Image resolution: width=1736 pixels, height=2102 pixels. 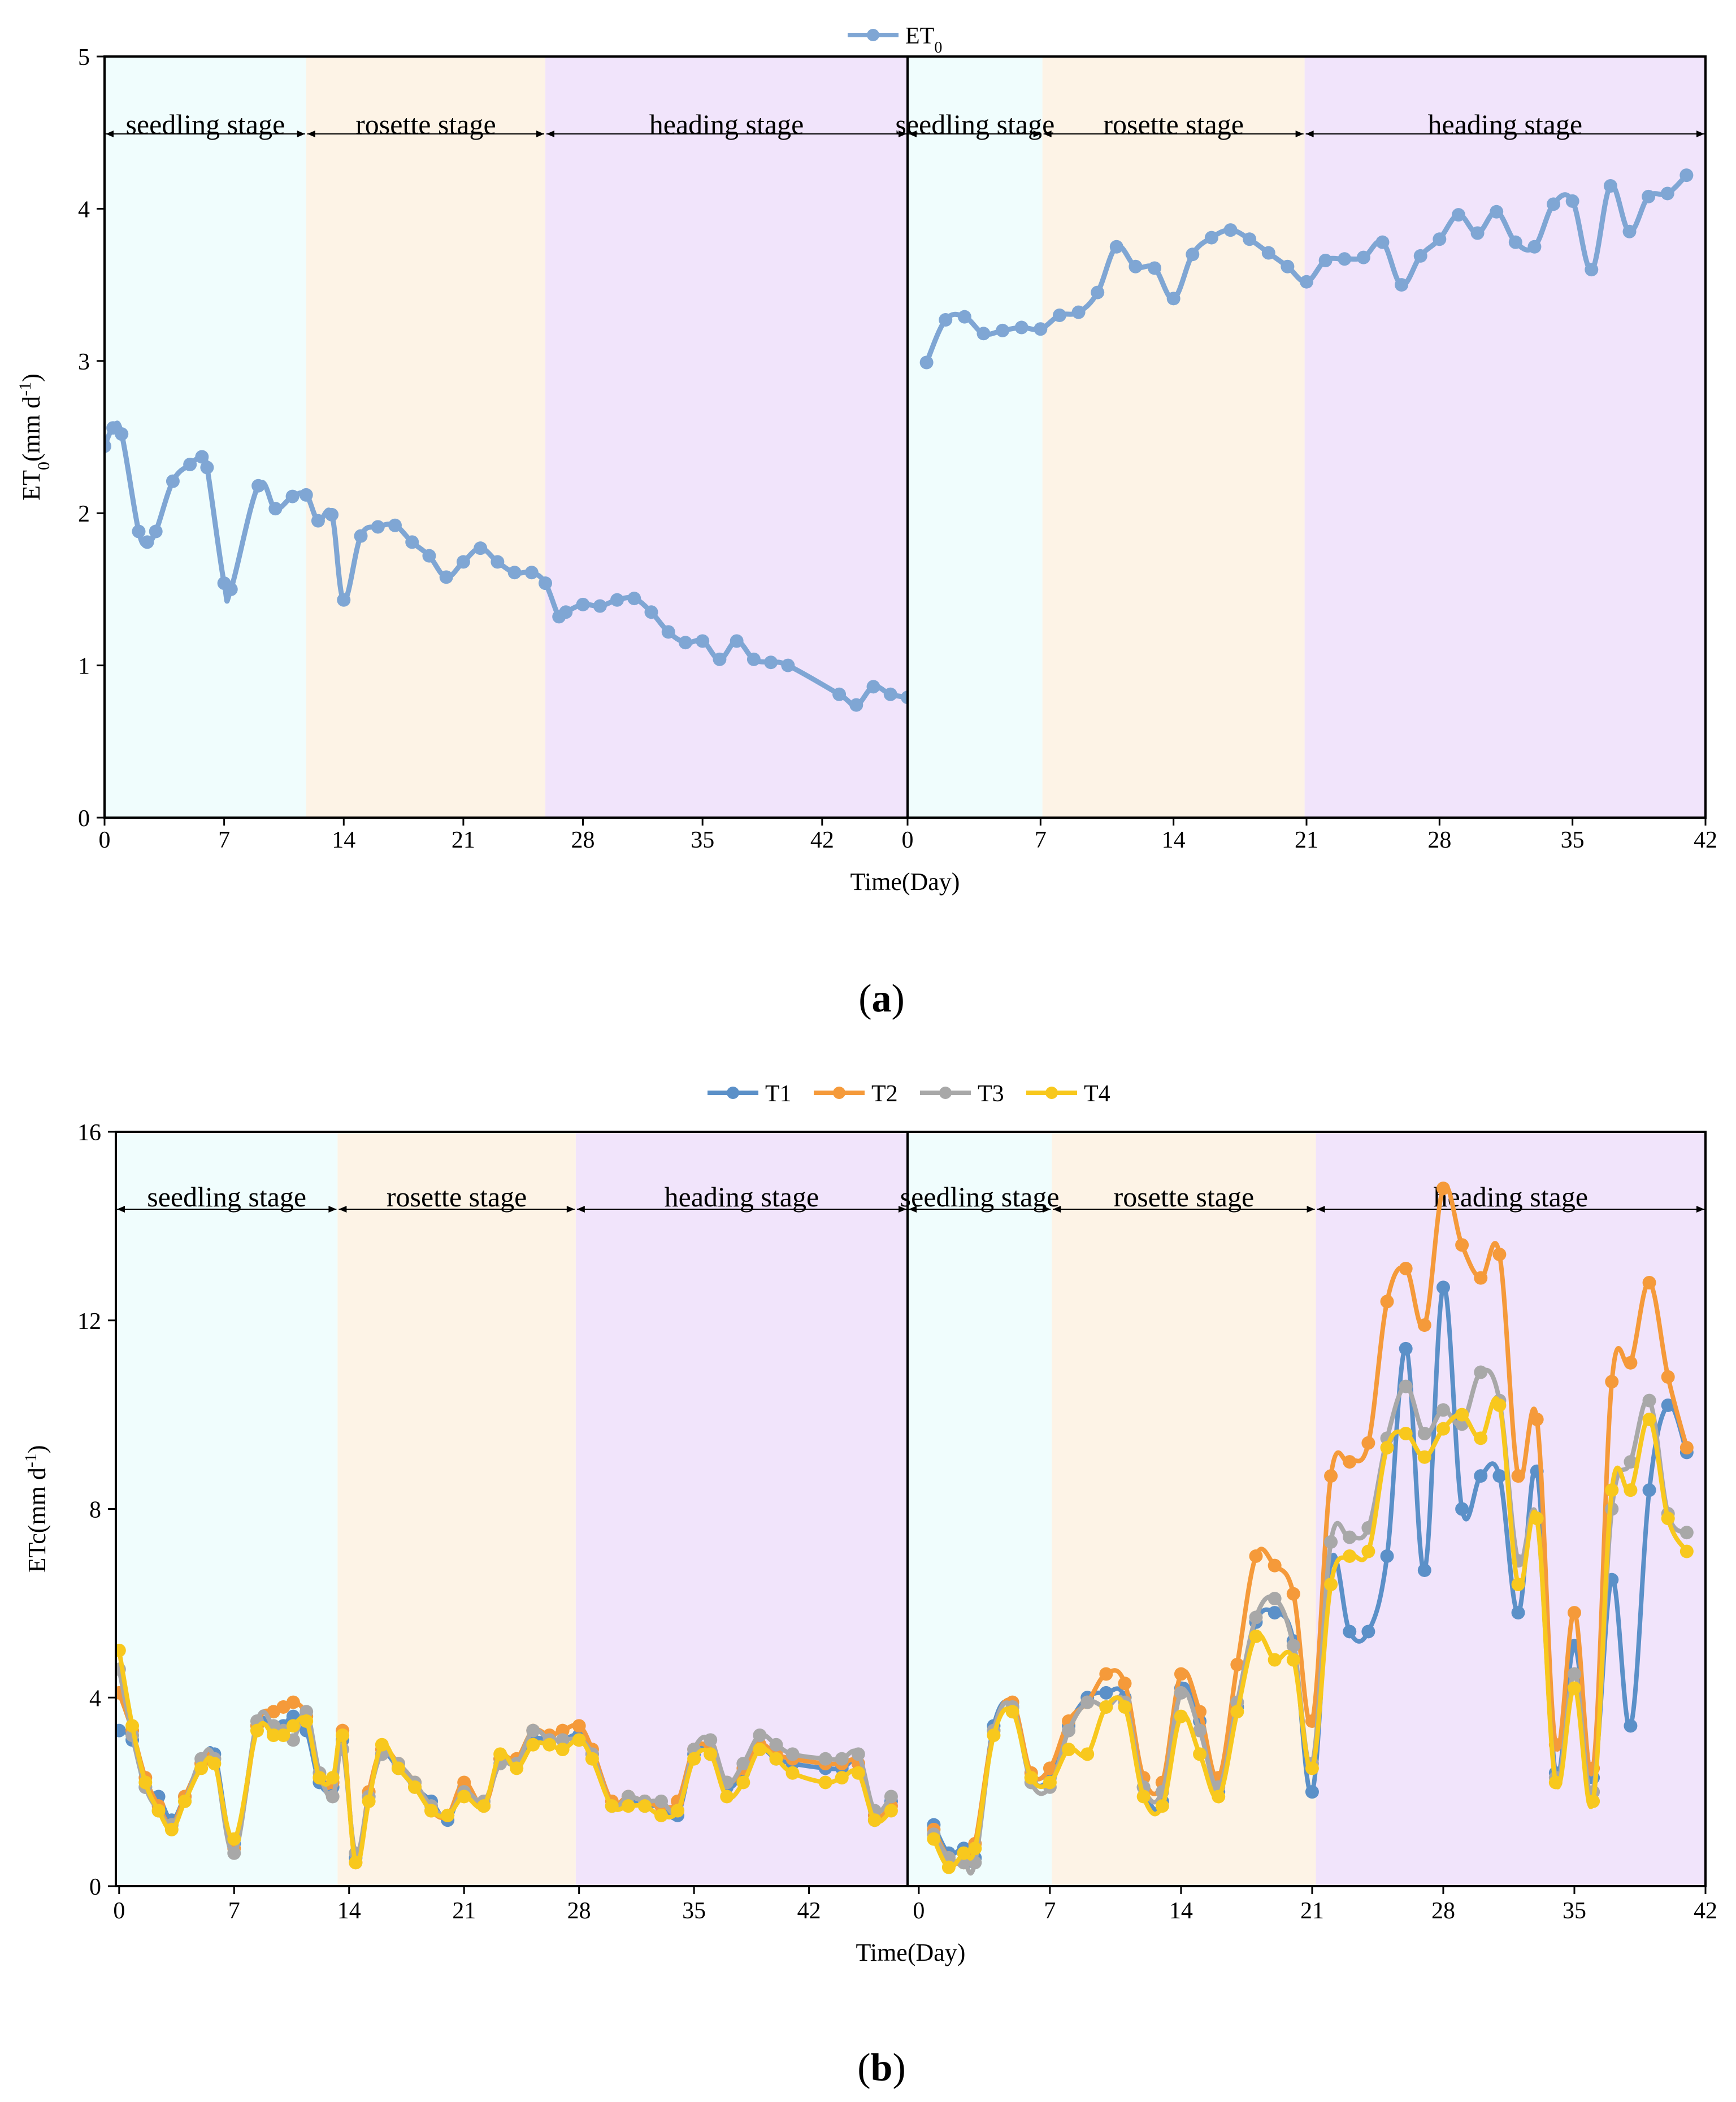 I want to click on legend: ET0, so click(x=895, y=40).